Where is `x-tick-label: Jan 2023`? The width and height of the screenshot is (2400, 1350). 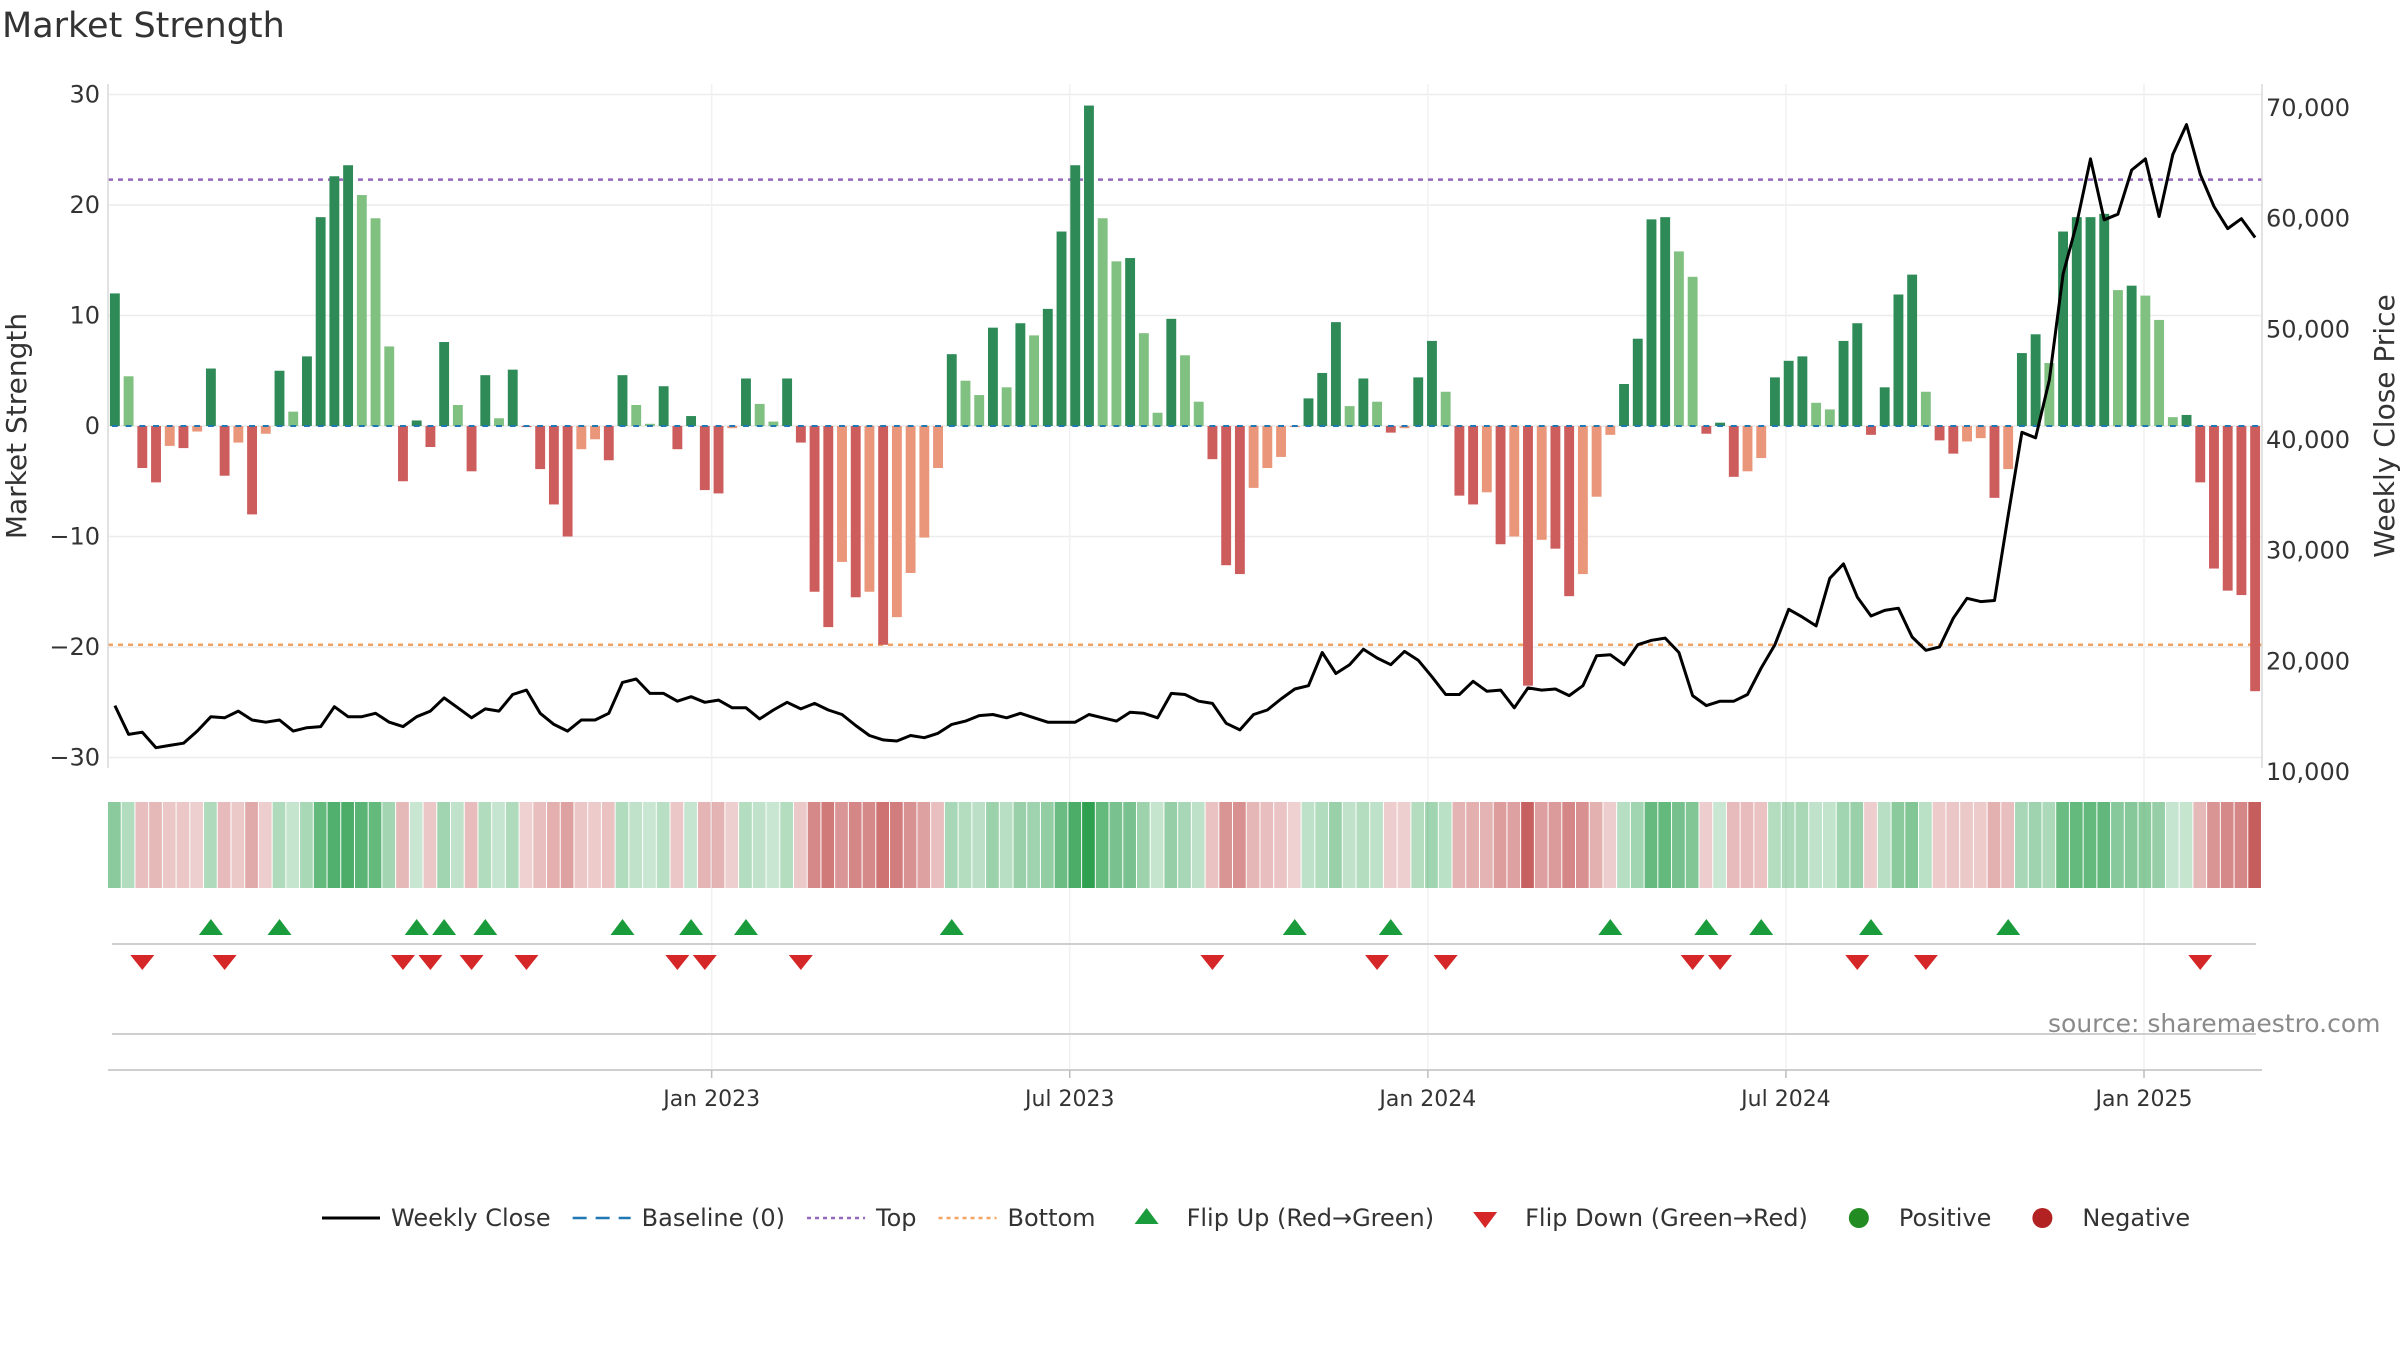
x-tick-label: Jan 2023 is located at coordinates (710, 1099).